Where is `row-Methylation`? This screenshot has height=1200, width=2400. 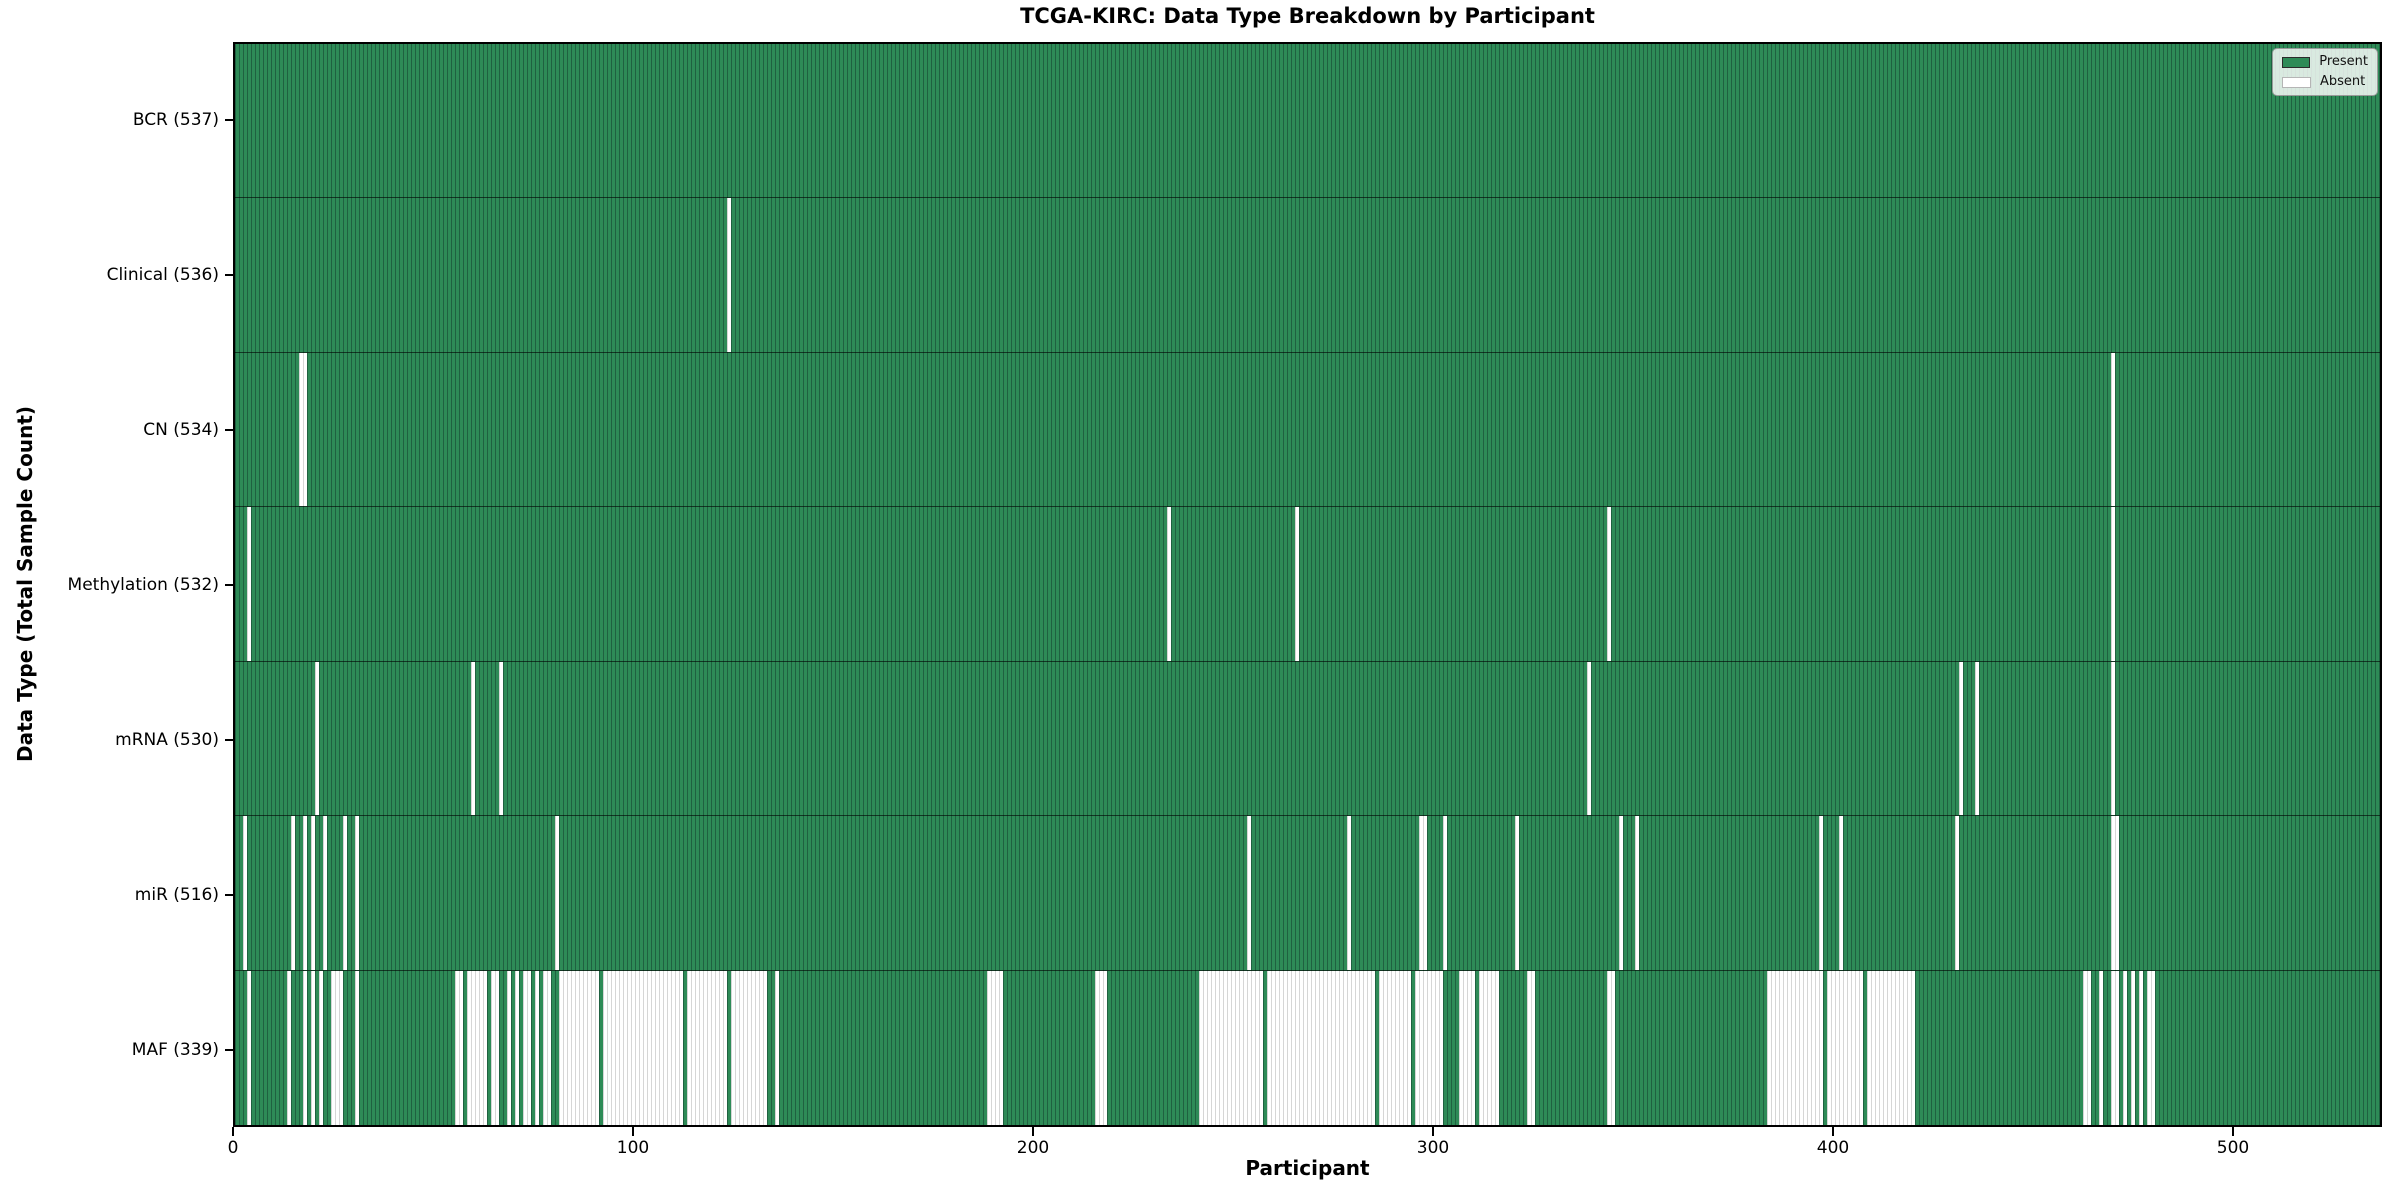
row-Methylation is located at coordinates (1307, 584).